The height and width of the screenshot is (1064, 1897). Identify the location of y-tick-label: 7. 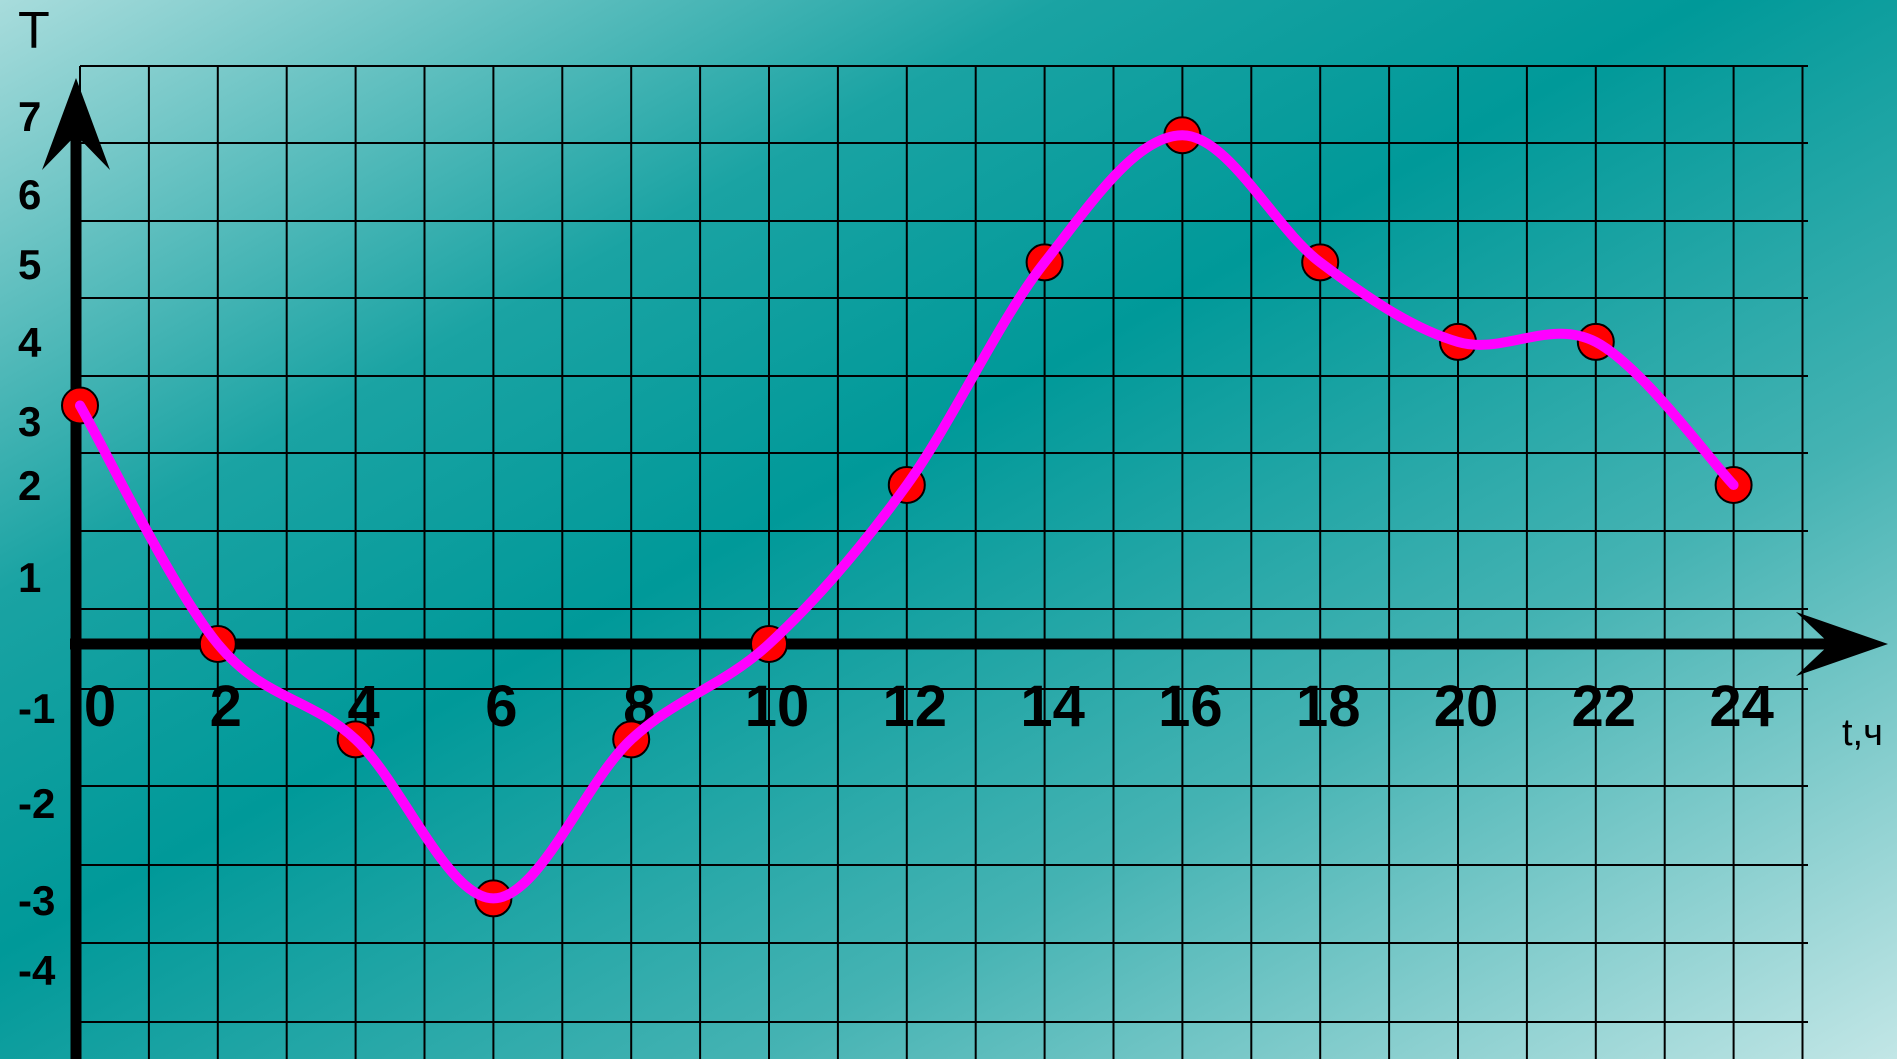
(29, 116).